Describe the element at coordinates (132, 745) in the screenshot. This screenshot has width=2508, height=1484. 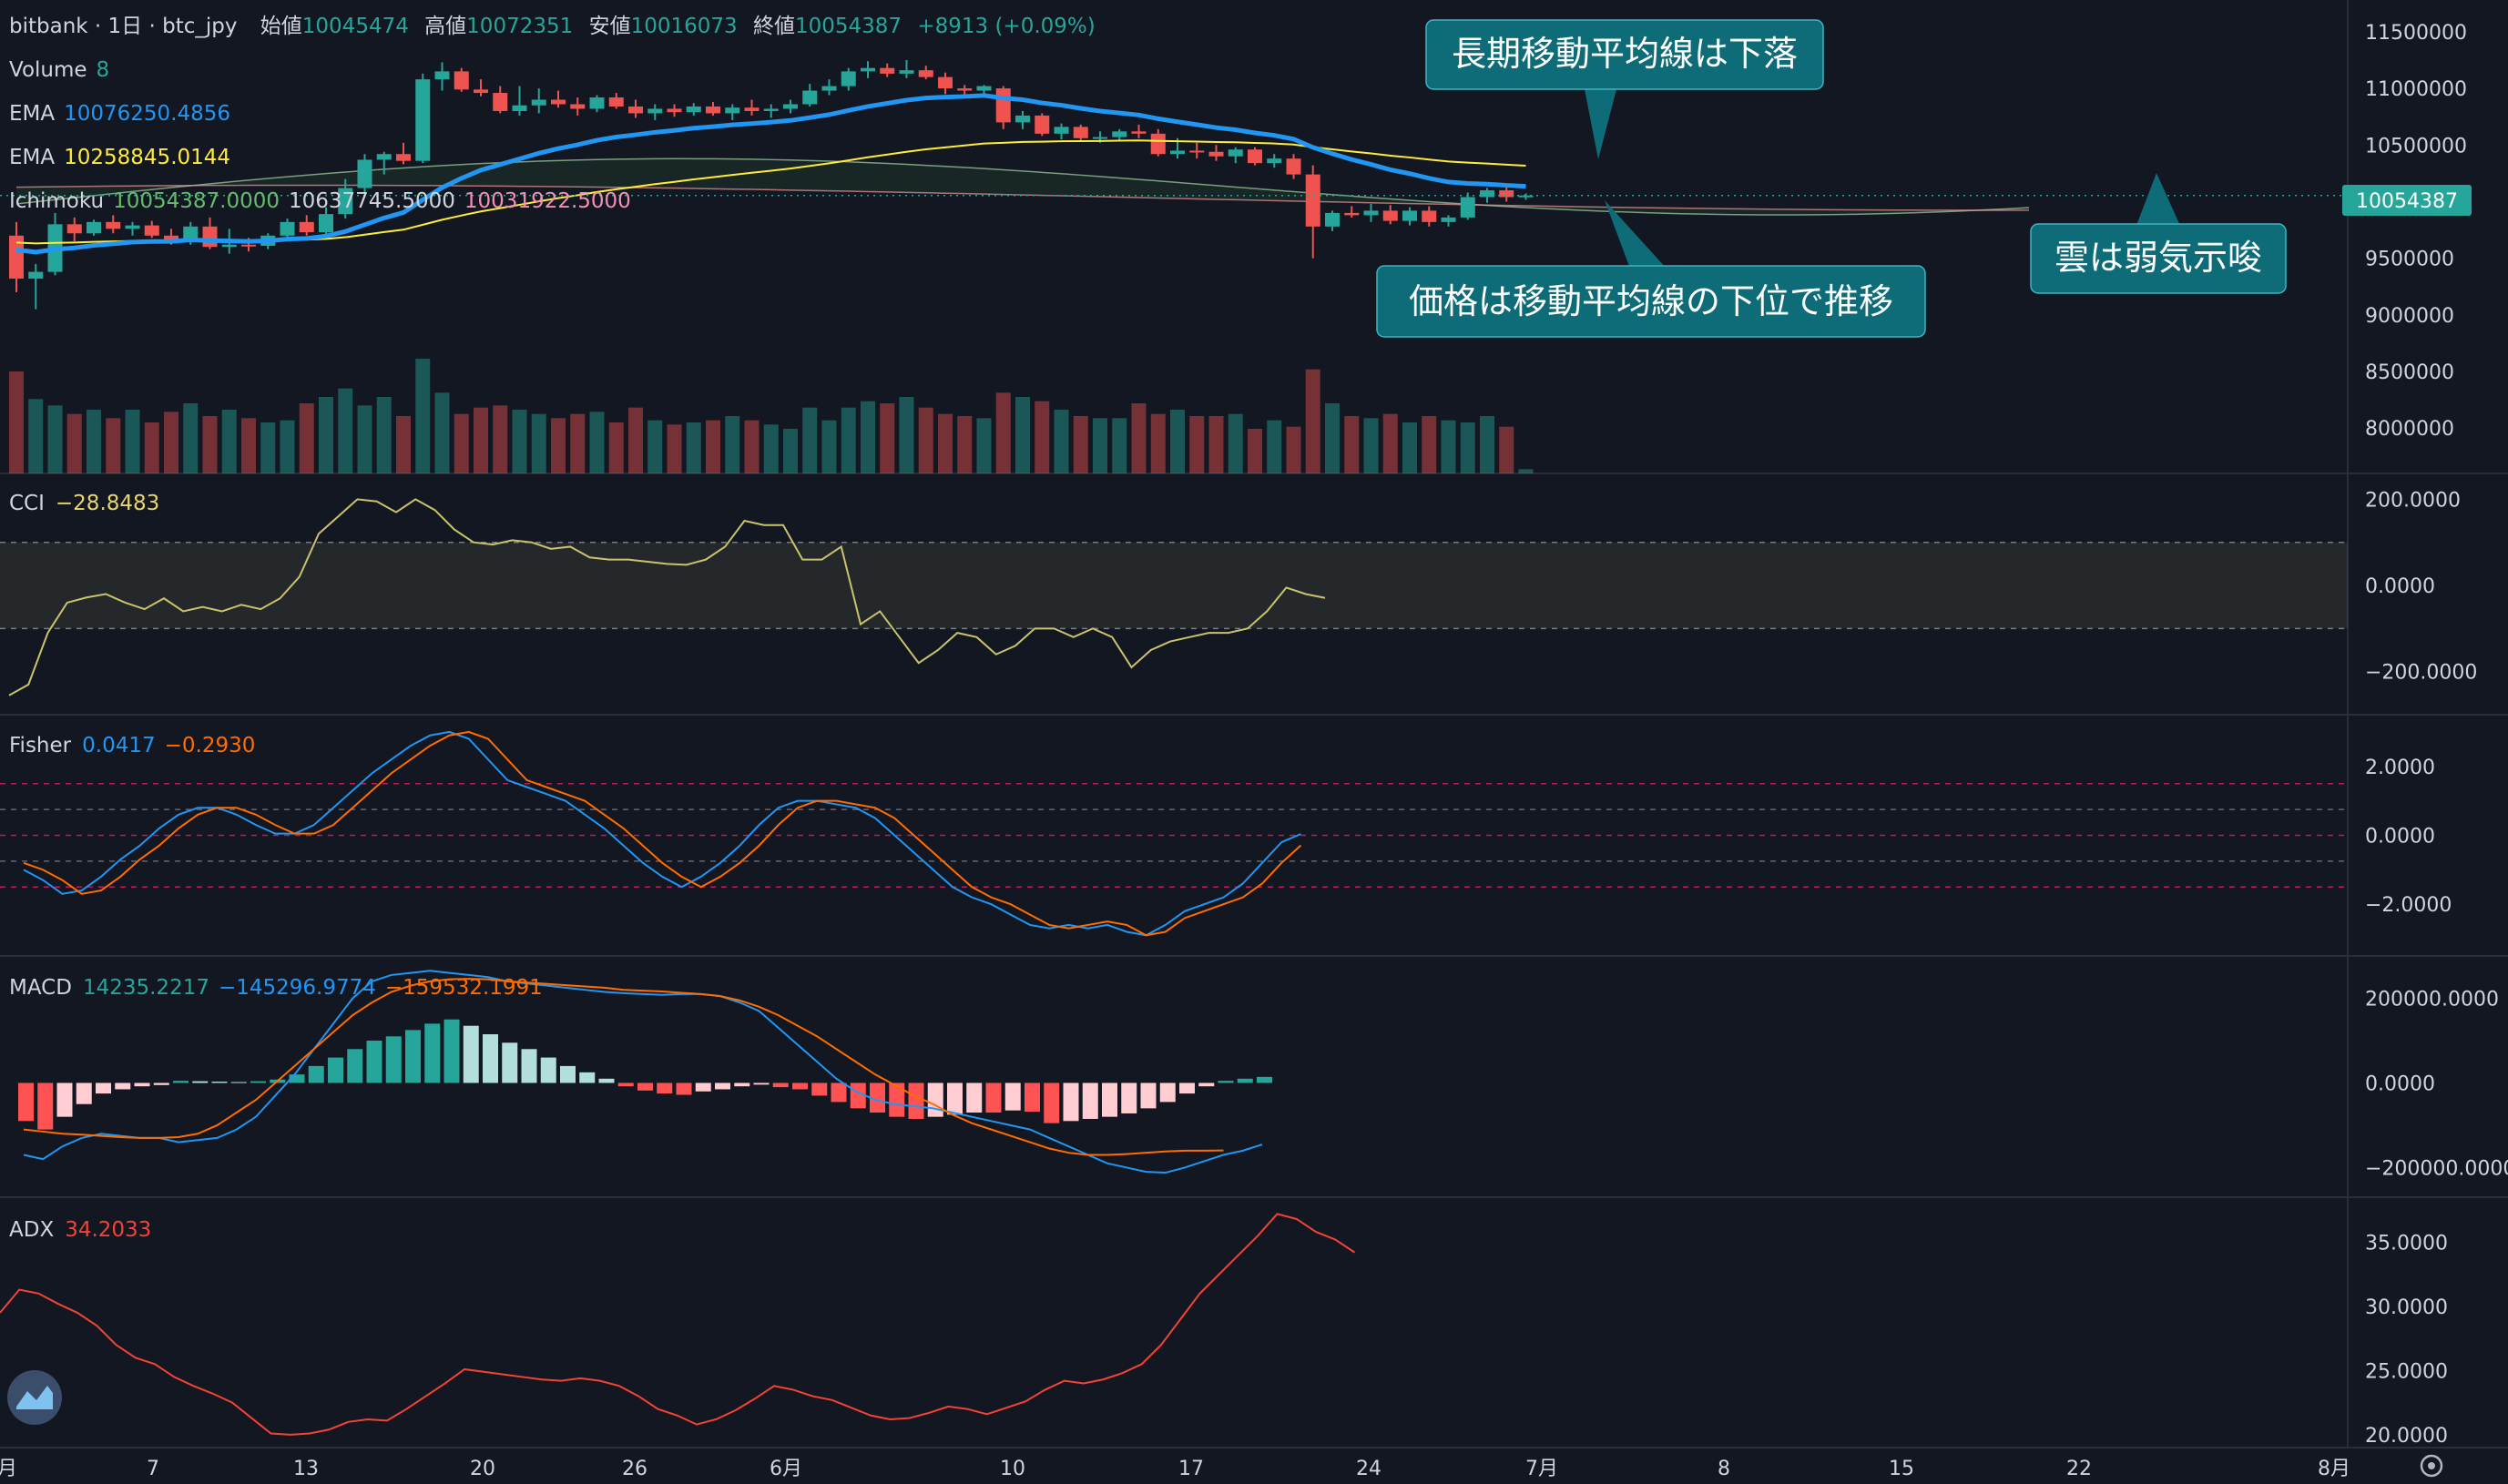
I see `legend-fisher: Fisher 0.0417 −0.2930` at that location.